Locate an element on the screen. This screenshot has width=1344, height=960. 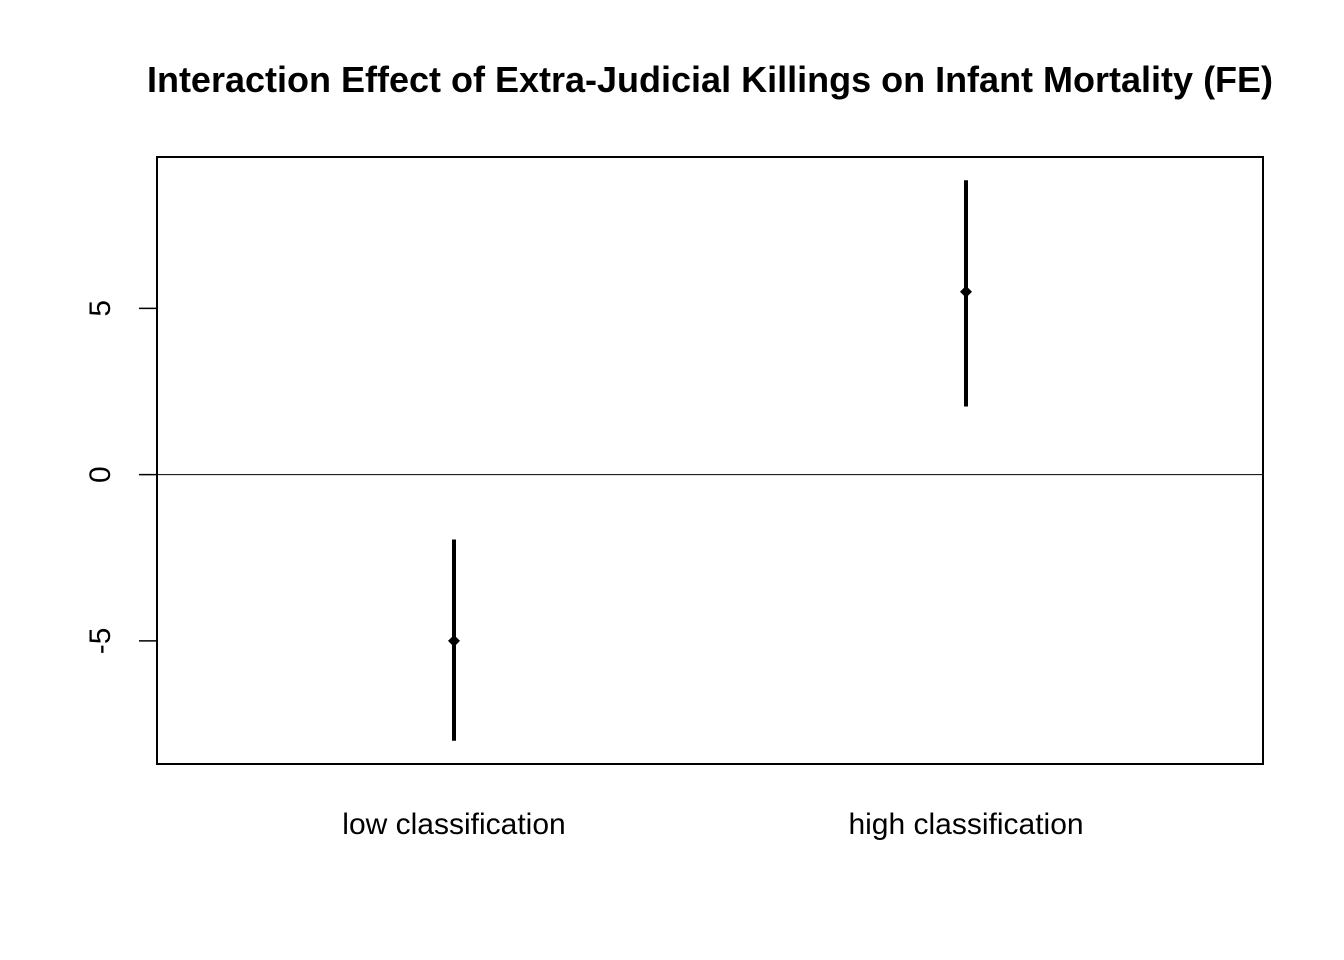
x-category-label: low classification is located at coordinates (453, 824).